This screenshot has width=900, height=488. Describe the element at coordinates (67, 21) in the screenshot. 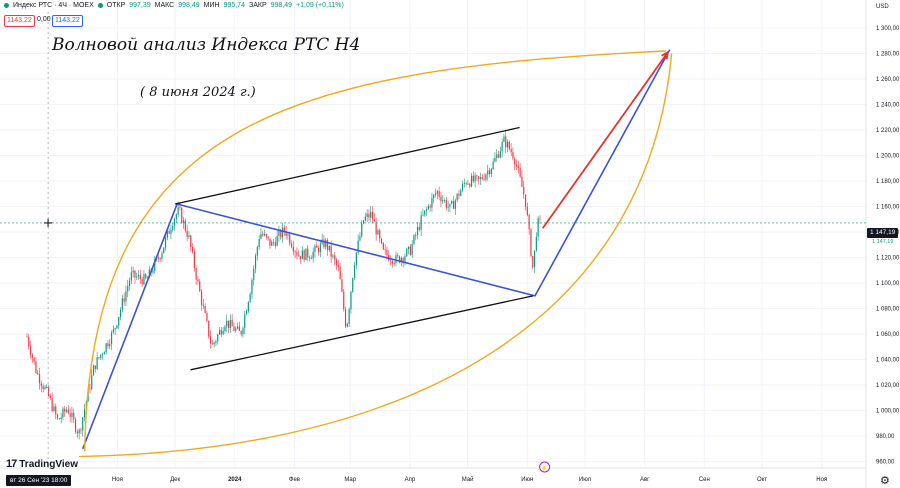

I see `buy-price-button: 1143,22` at that location.